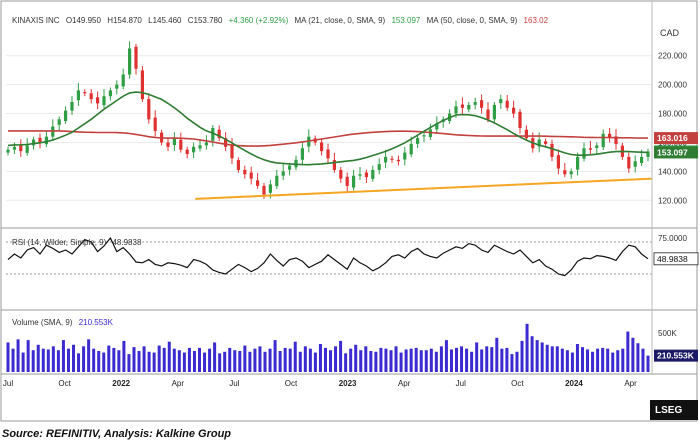  I want to click on price-tick-label: 120.000, so click(672, 200).